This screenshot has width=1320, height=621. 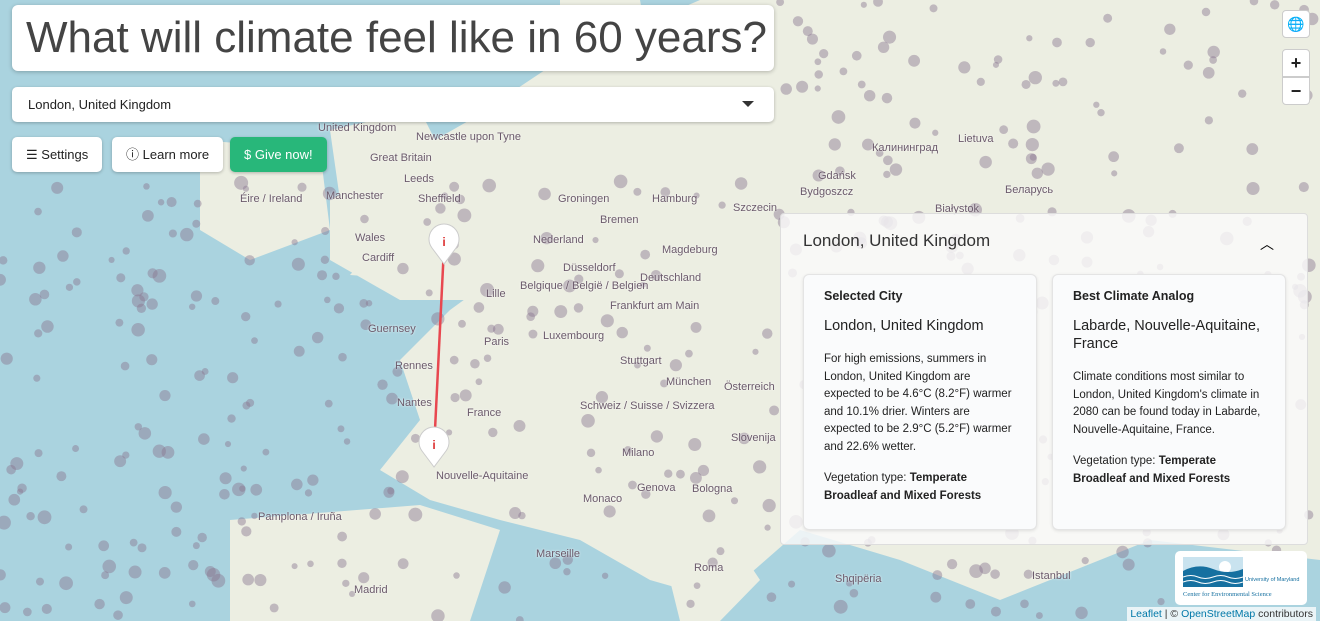 I want to click on zoom-out-button: −, so click(x=1296, y=91).